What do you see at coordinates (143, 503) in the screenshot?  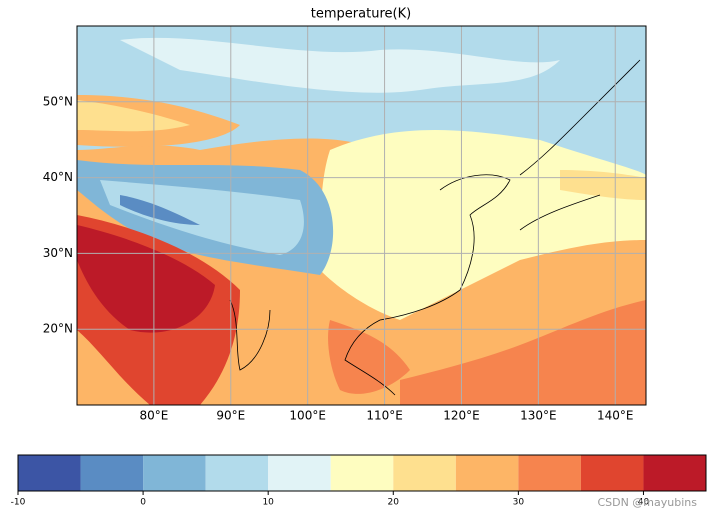 I see `colorbar-tick-label: 0` at bounding box center [143, 503].